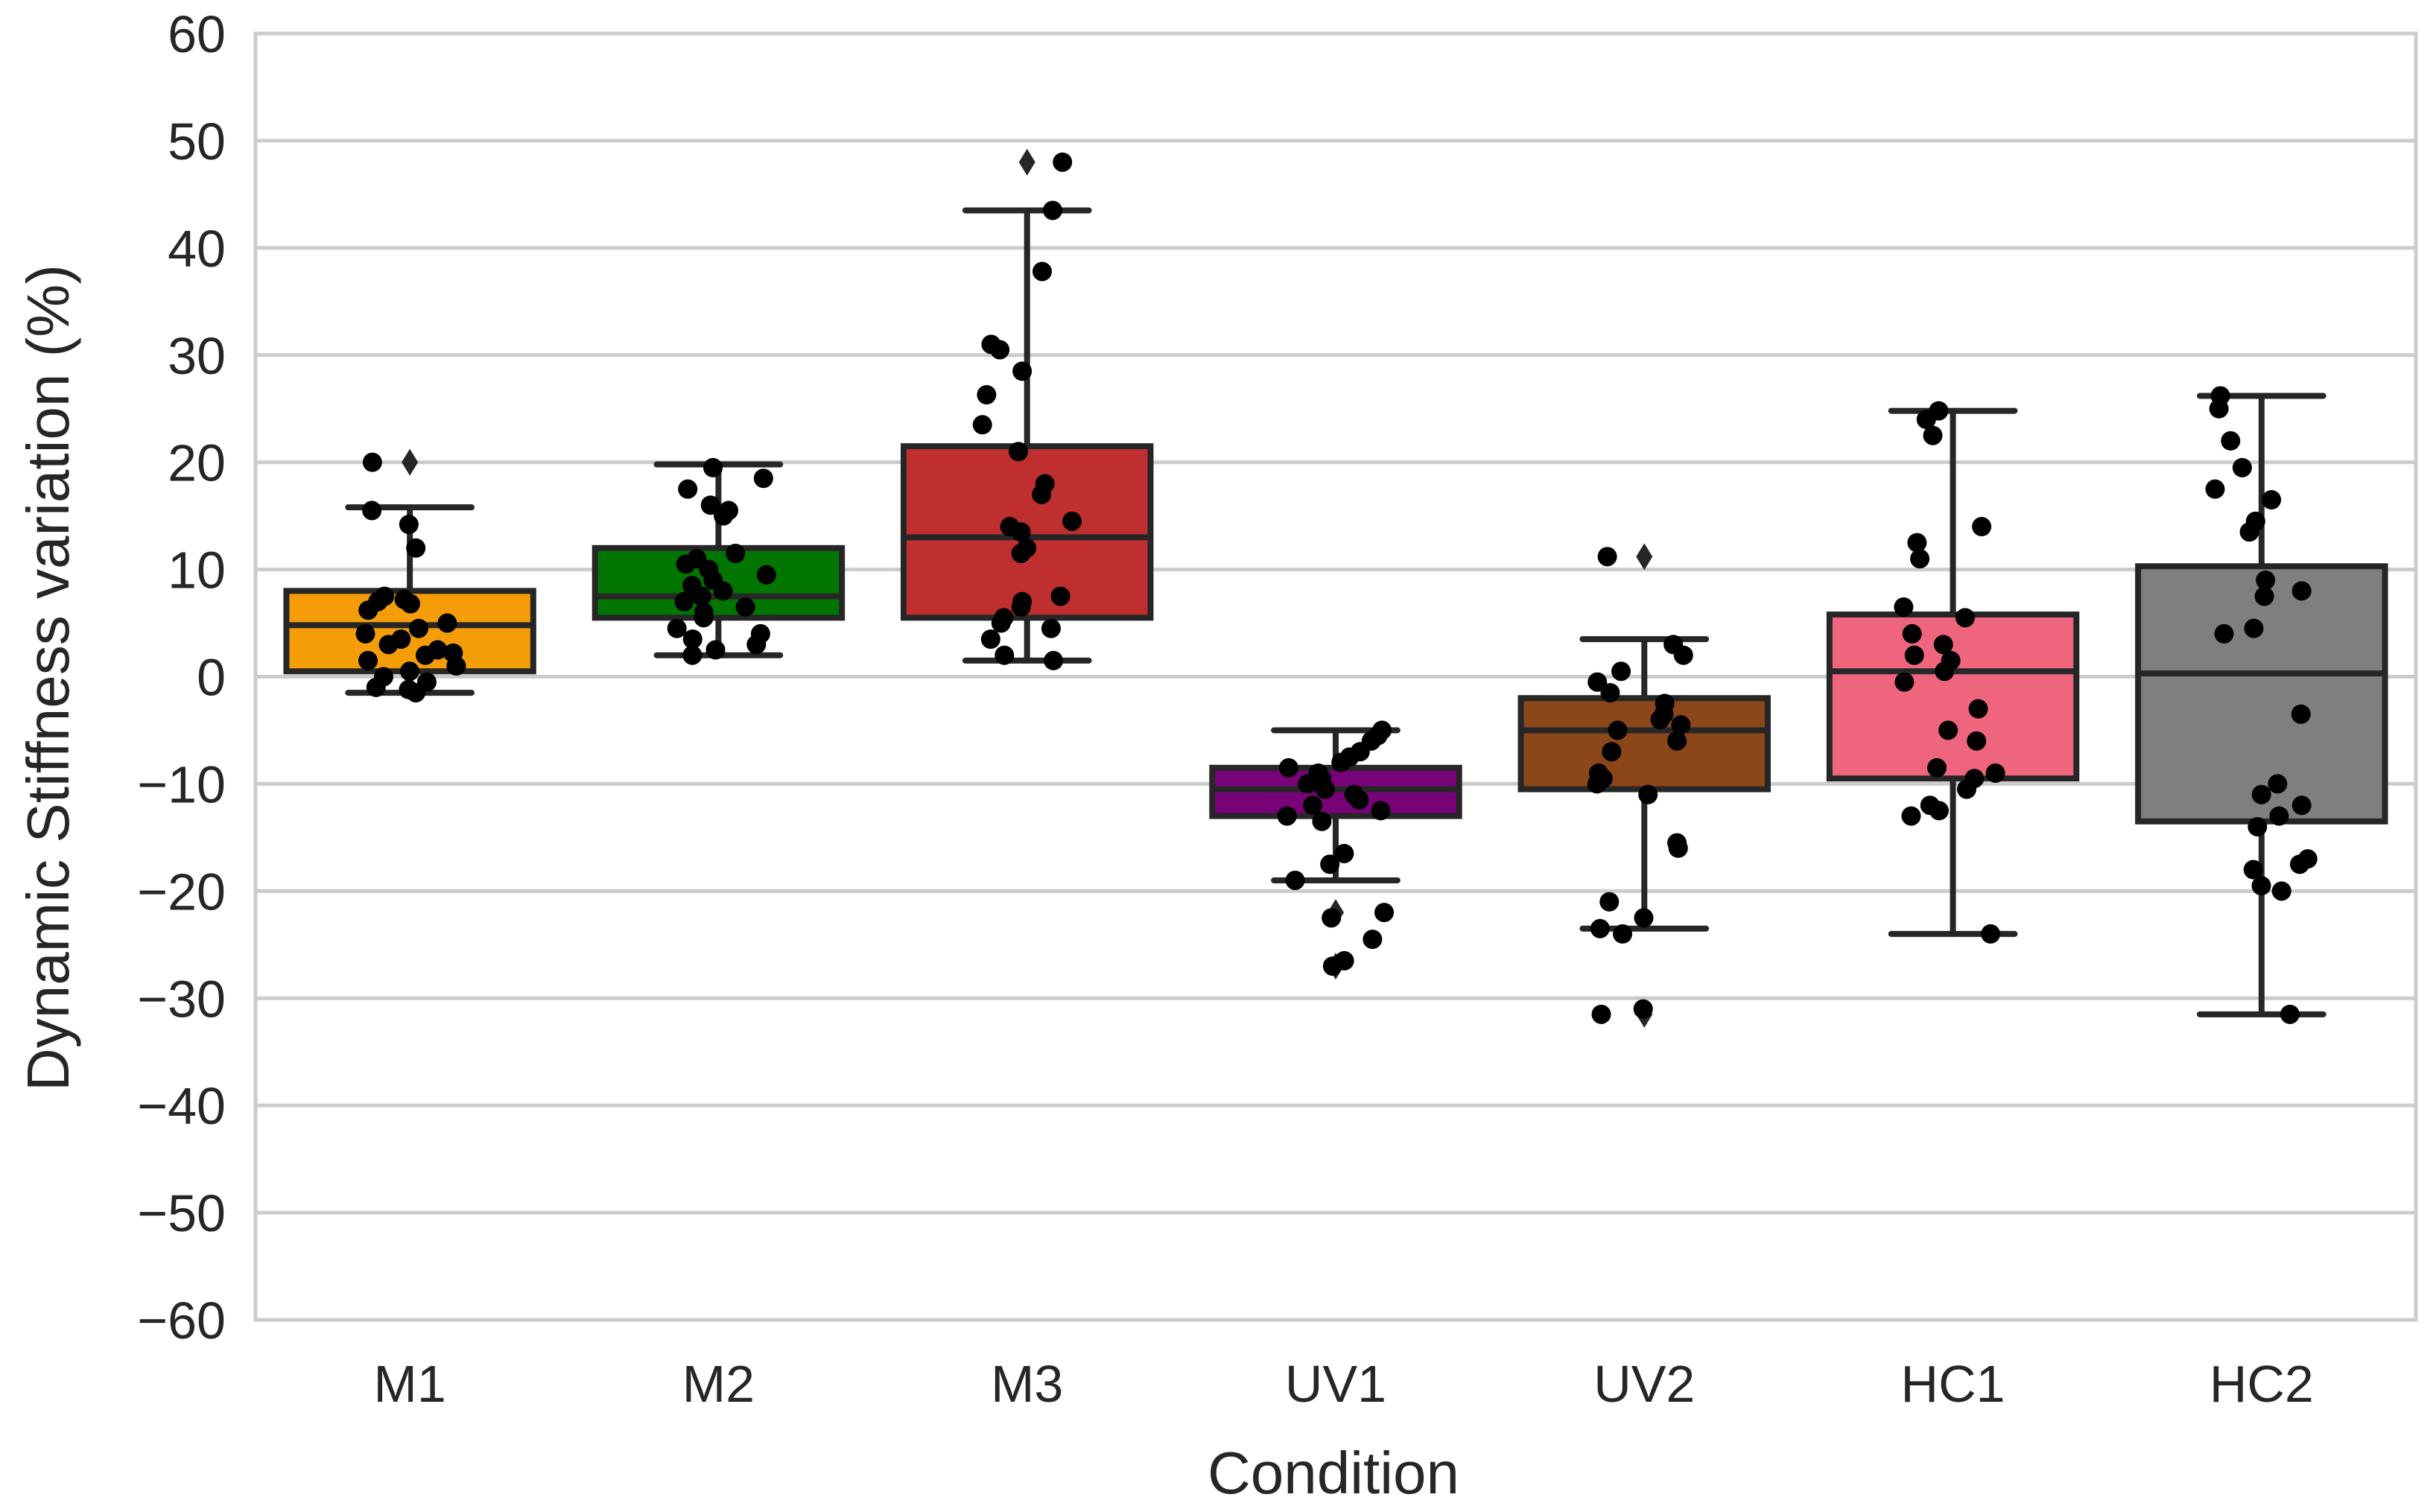  I want to click on x-tick-label: HC2, so click(2262, 1384).